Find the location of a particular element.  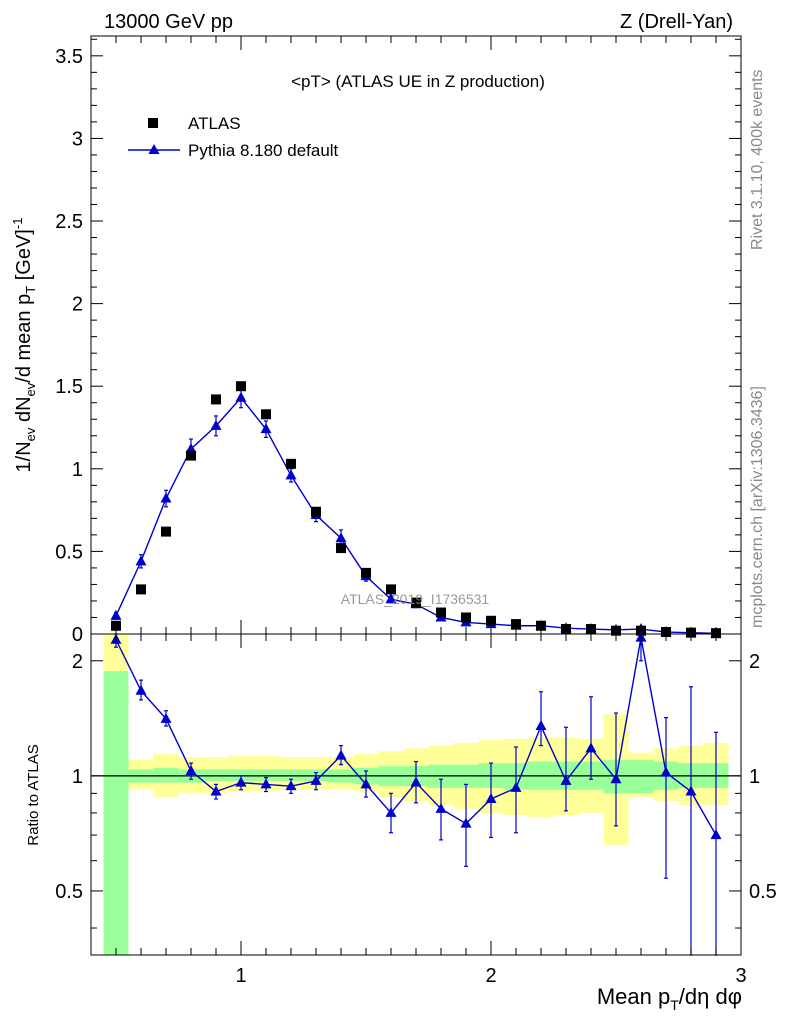

mcplots-label: mcplots.cern.ch [arXiv:1306.3436] is located at coordinates (757, 507).